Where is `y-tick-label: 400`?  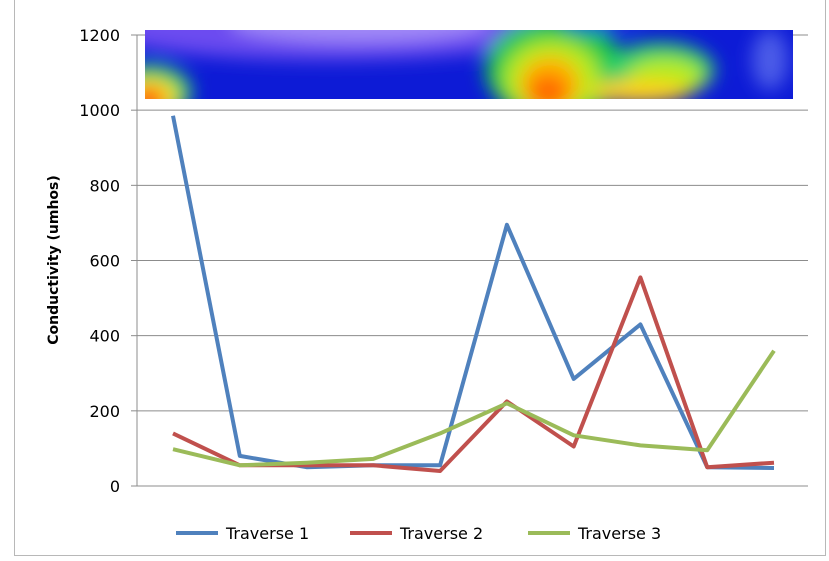
y-tick-label: 400 is located at coordinates (104, 336).